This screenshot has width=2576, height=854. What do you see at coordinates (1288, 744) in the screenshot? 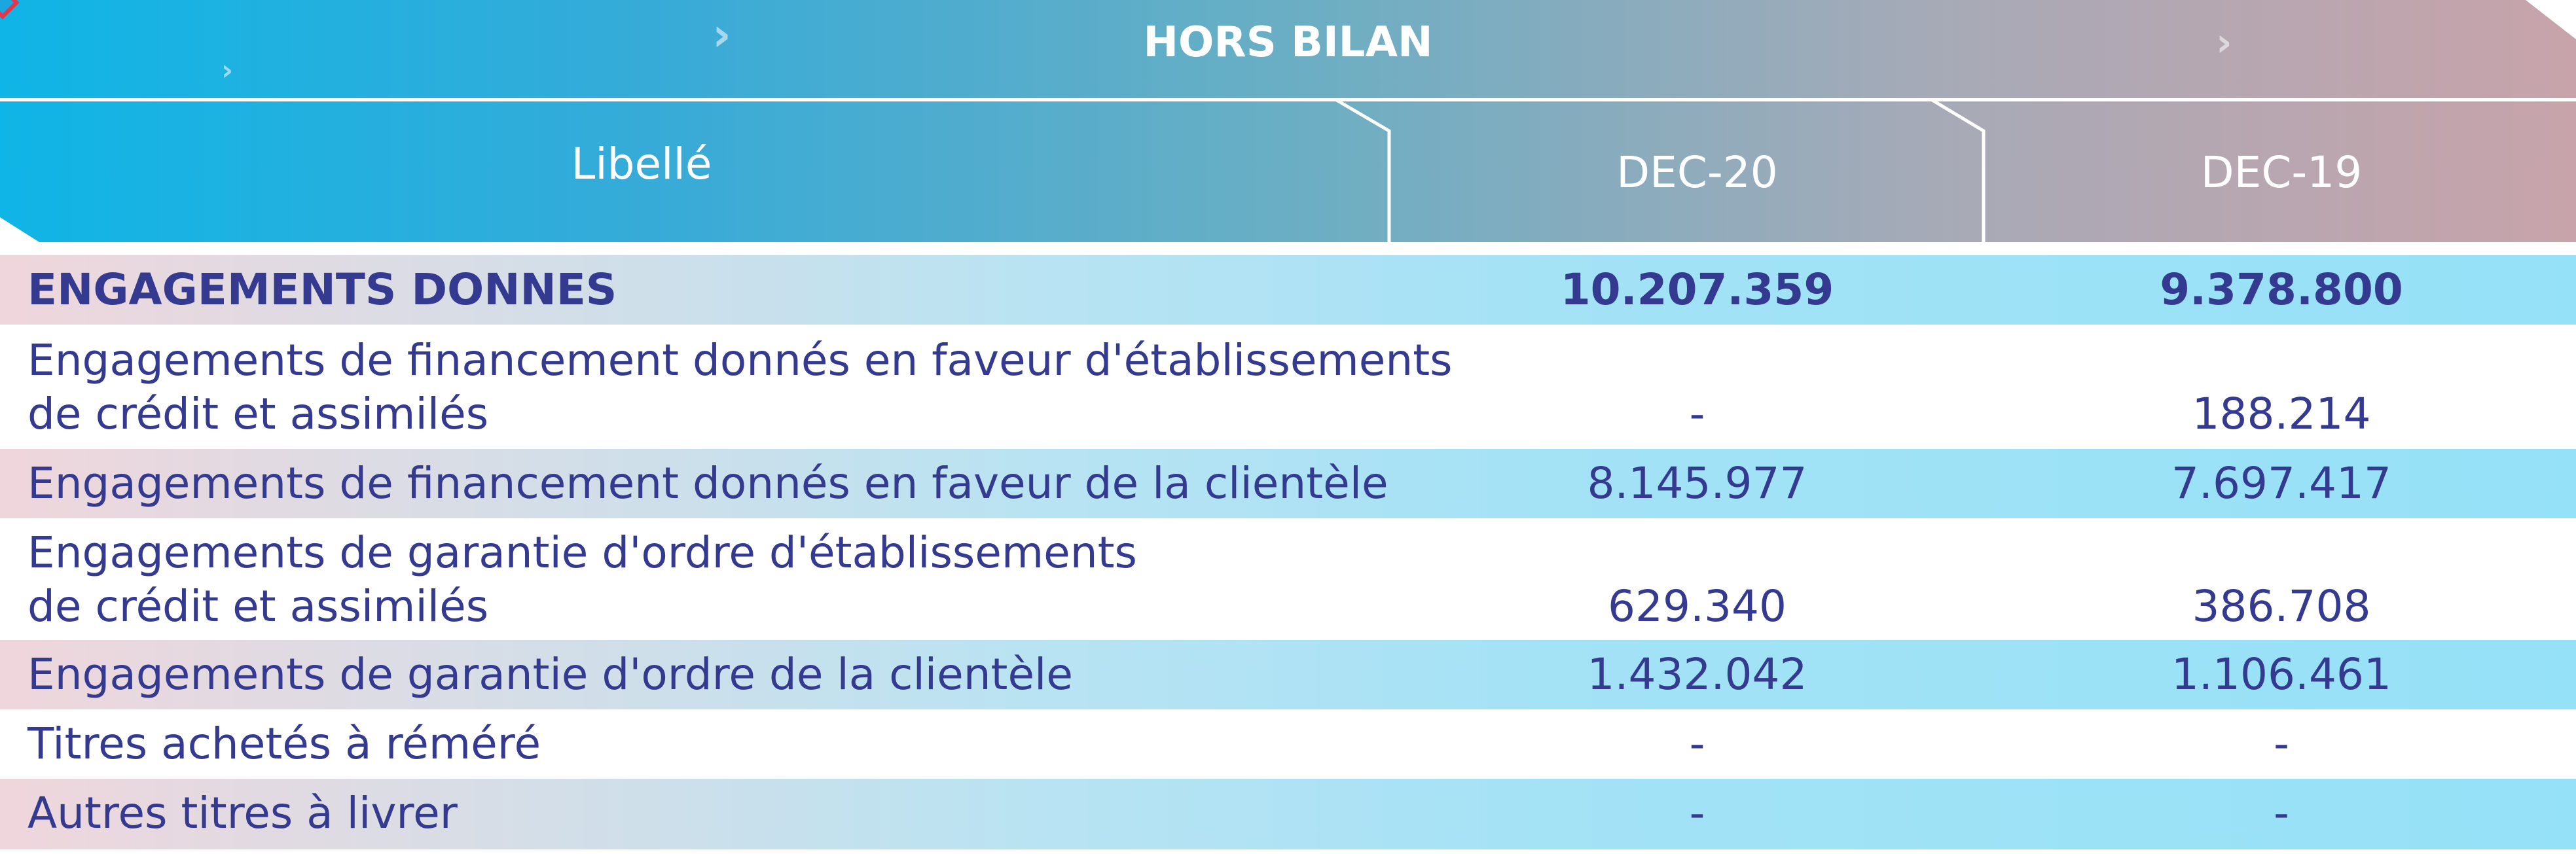
I see `table-row: Titres achetés à réméré - -` at bounding box center [1288, 744].